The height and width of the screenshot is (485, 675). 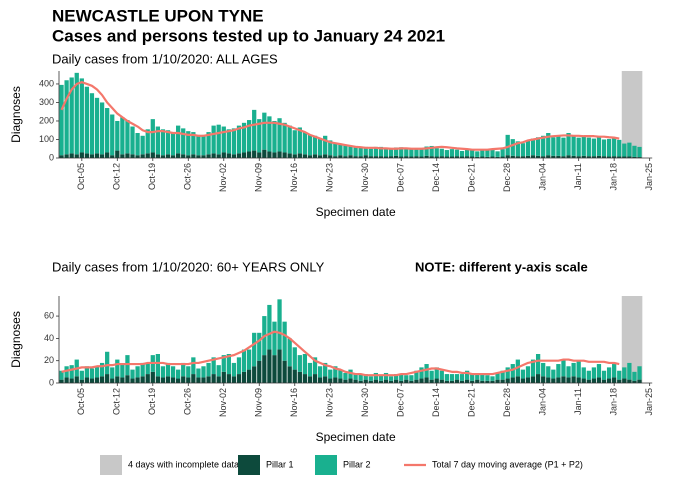 What do you see at coordinates (357, 464) in the screenshot?
I see `legend-label: Pillar 2` at bounding box center [357, 464].